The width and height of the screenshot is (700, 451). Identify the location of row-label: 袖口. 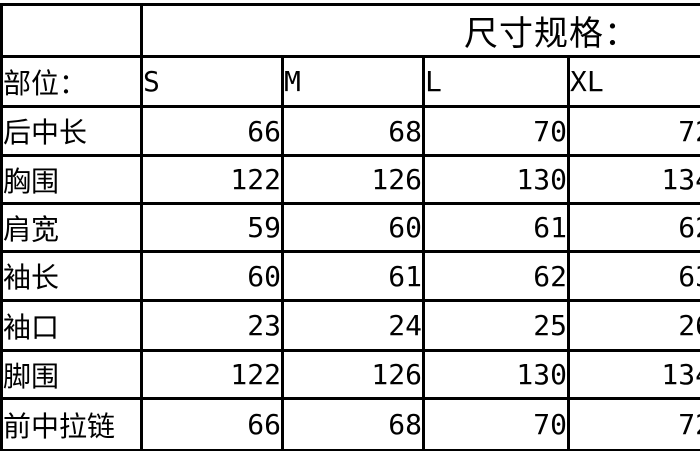
(71, 325).